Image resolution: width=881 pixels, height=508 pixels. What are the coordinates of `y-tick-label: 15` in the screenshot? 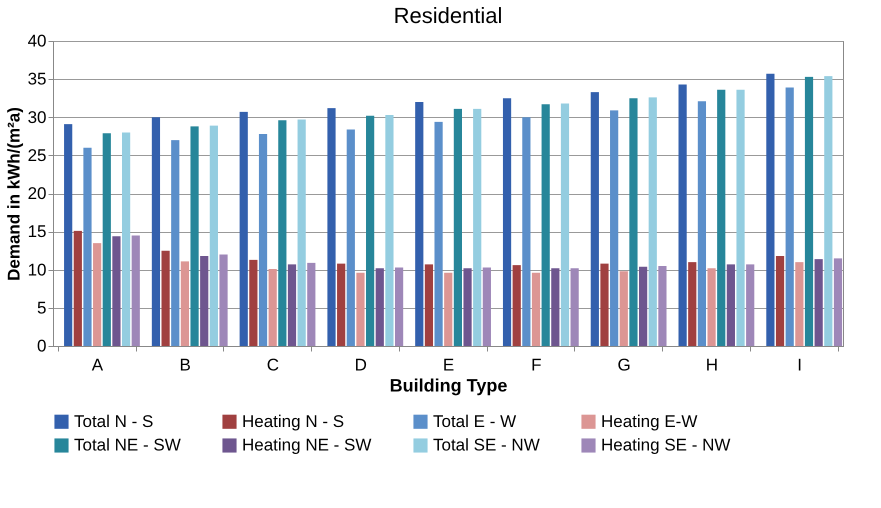 It's located at (37, 232).